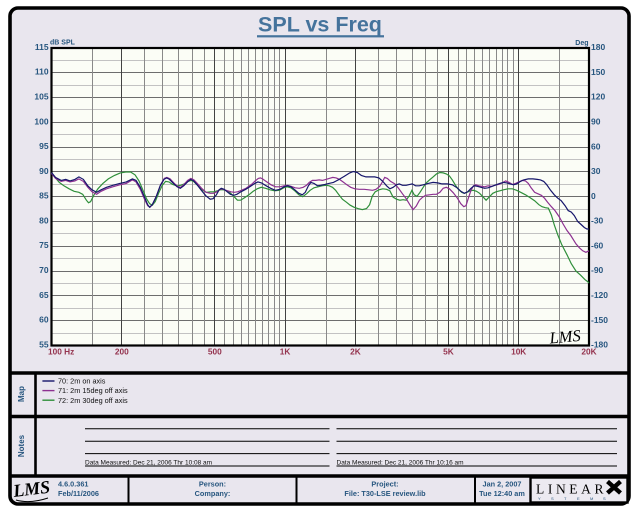 The width and height of the screenshot is (640, 517). Describe the element at coordinates (41, 121) in the screenshot. I see `svg-text: 100` at that location.